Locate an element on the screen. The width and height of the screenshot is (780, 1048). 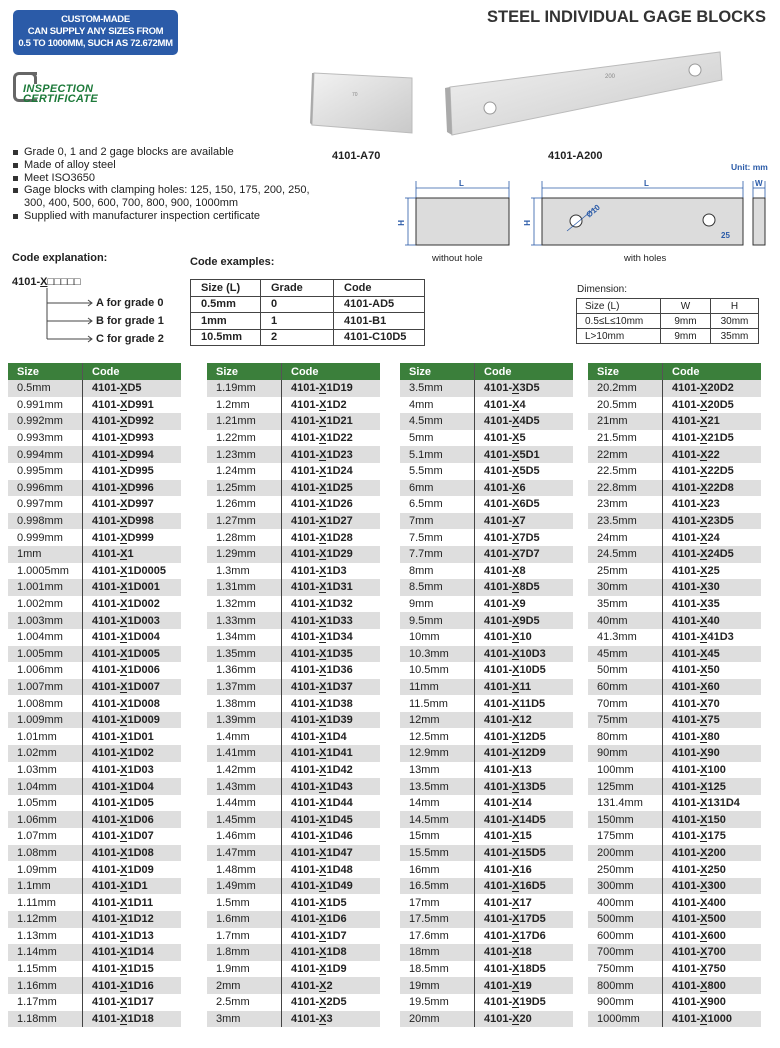
table-row: 12.9mm 4101-X12D9 is located at coordinates (486, 753).